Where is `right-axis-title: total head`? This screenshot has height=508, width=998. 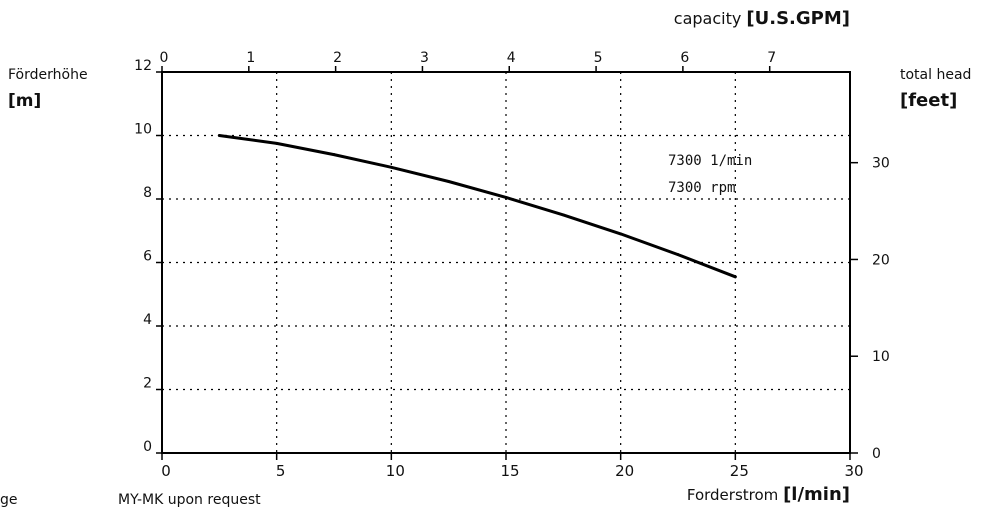
right-axis-title: total head is located at coordinates (936, 75).